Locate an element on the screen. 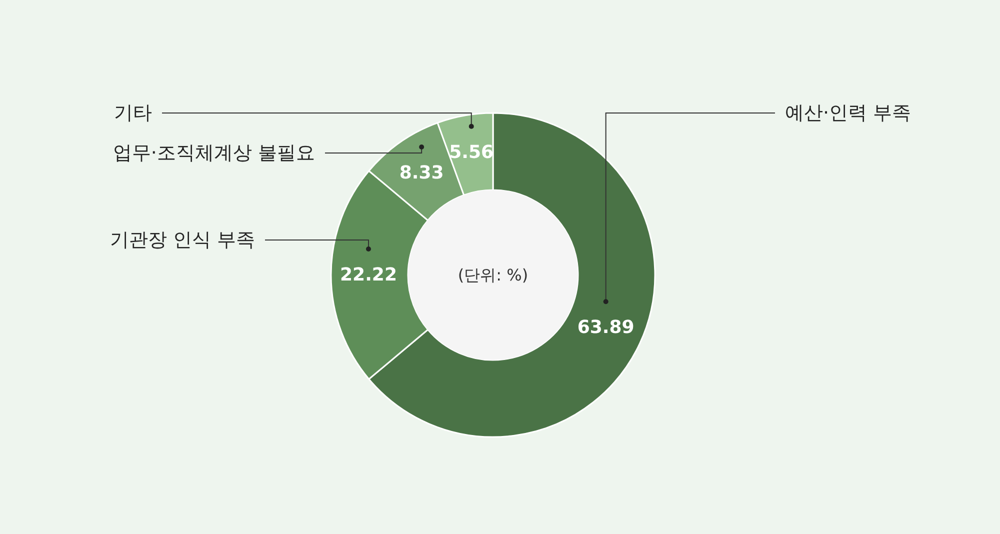 This screenshot has width=1000, height=534. slice-label: 기관장 인식 부족 is located at coordinates (182, 240).